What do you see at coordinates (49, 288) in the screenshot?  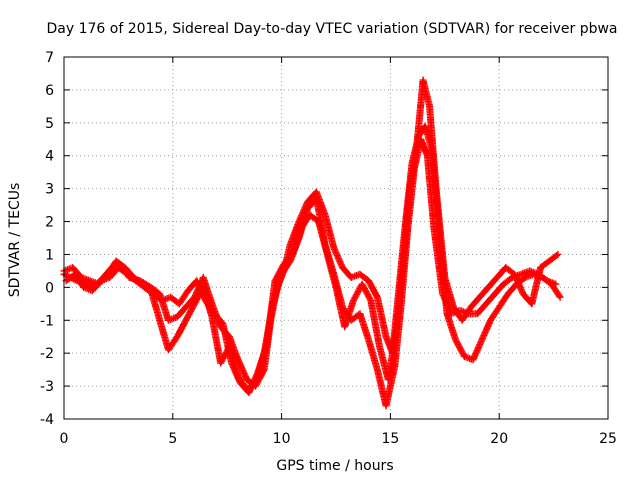 I see `y-tick-label: 0` at bounding box center [49, 288].